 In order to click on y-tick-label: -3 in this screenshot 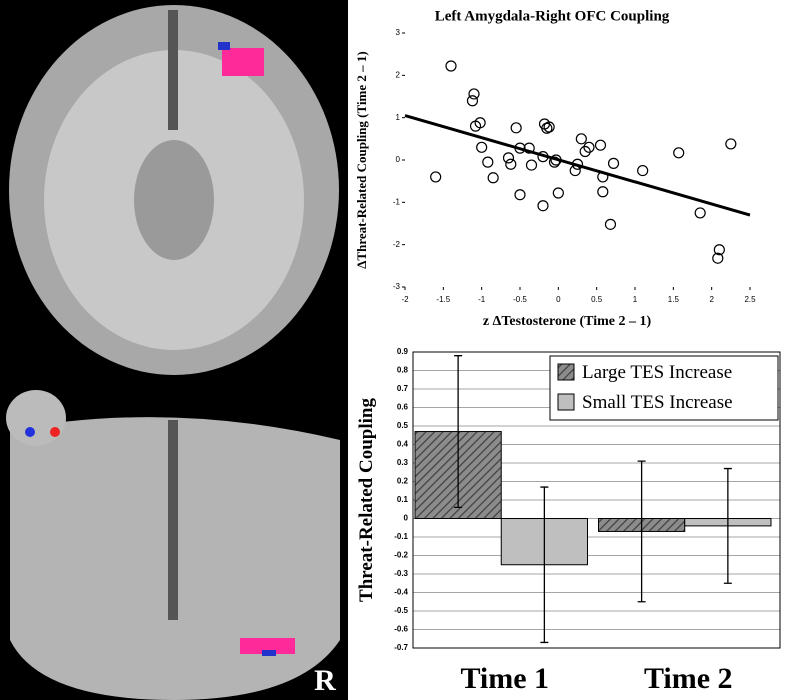, I will do `click(397, 286)`.